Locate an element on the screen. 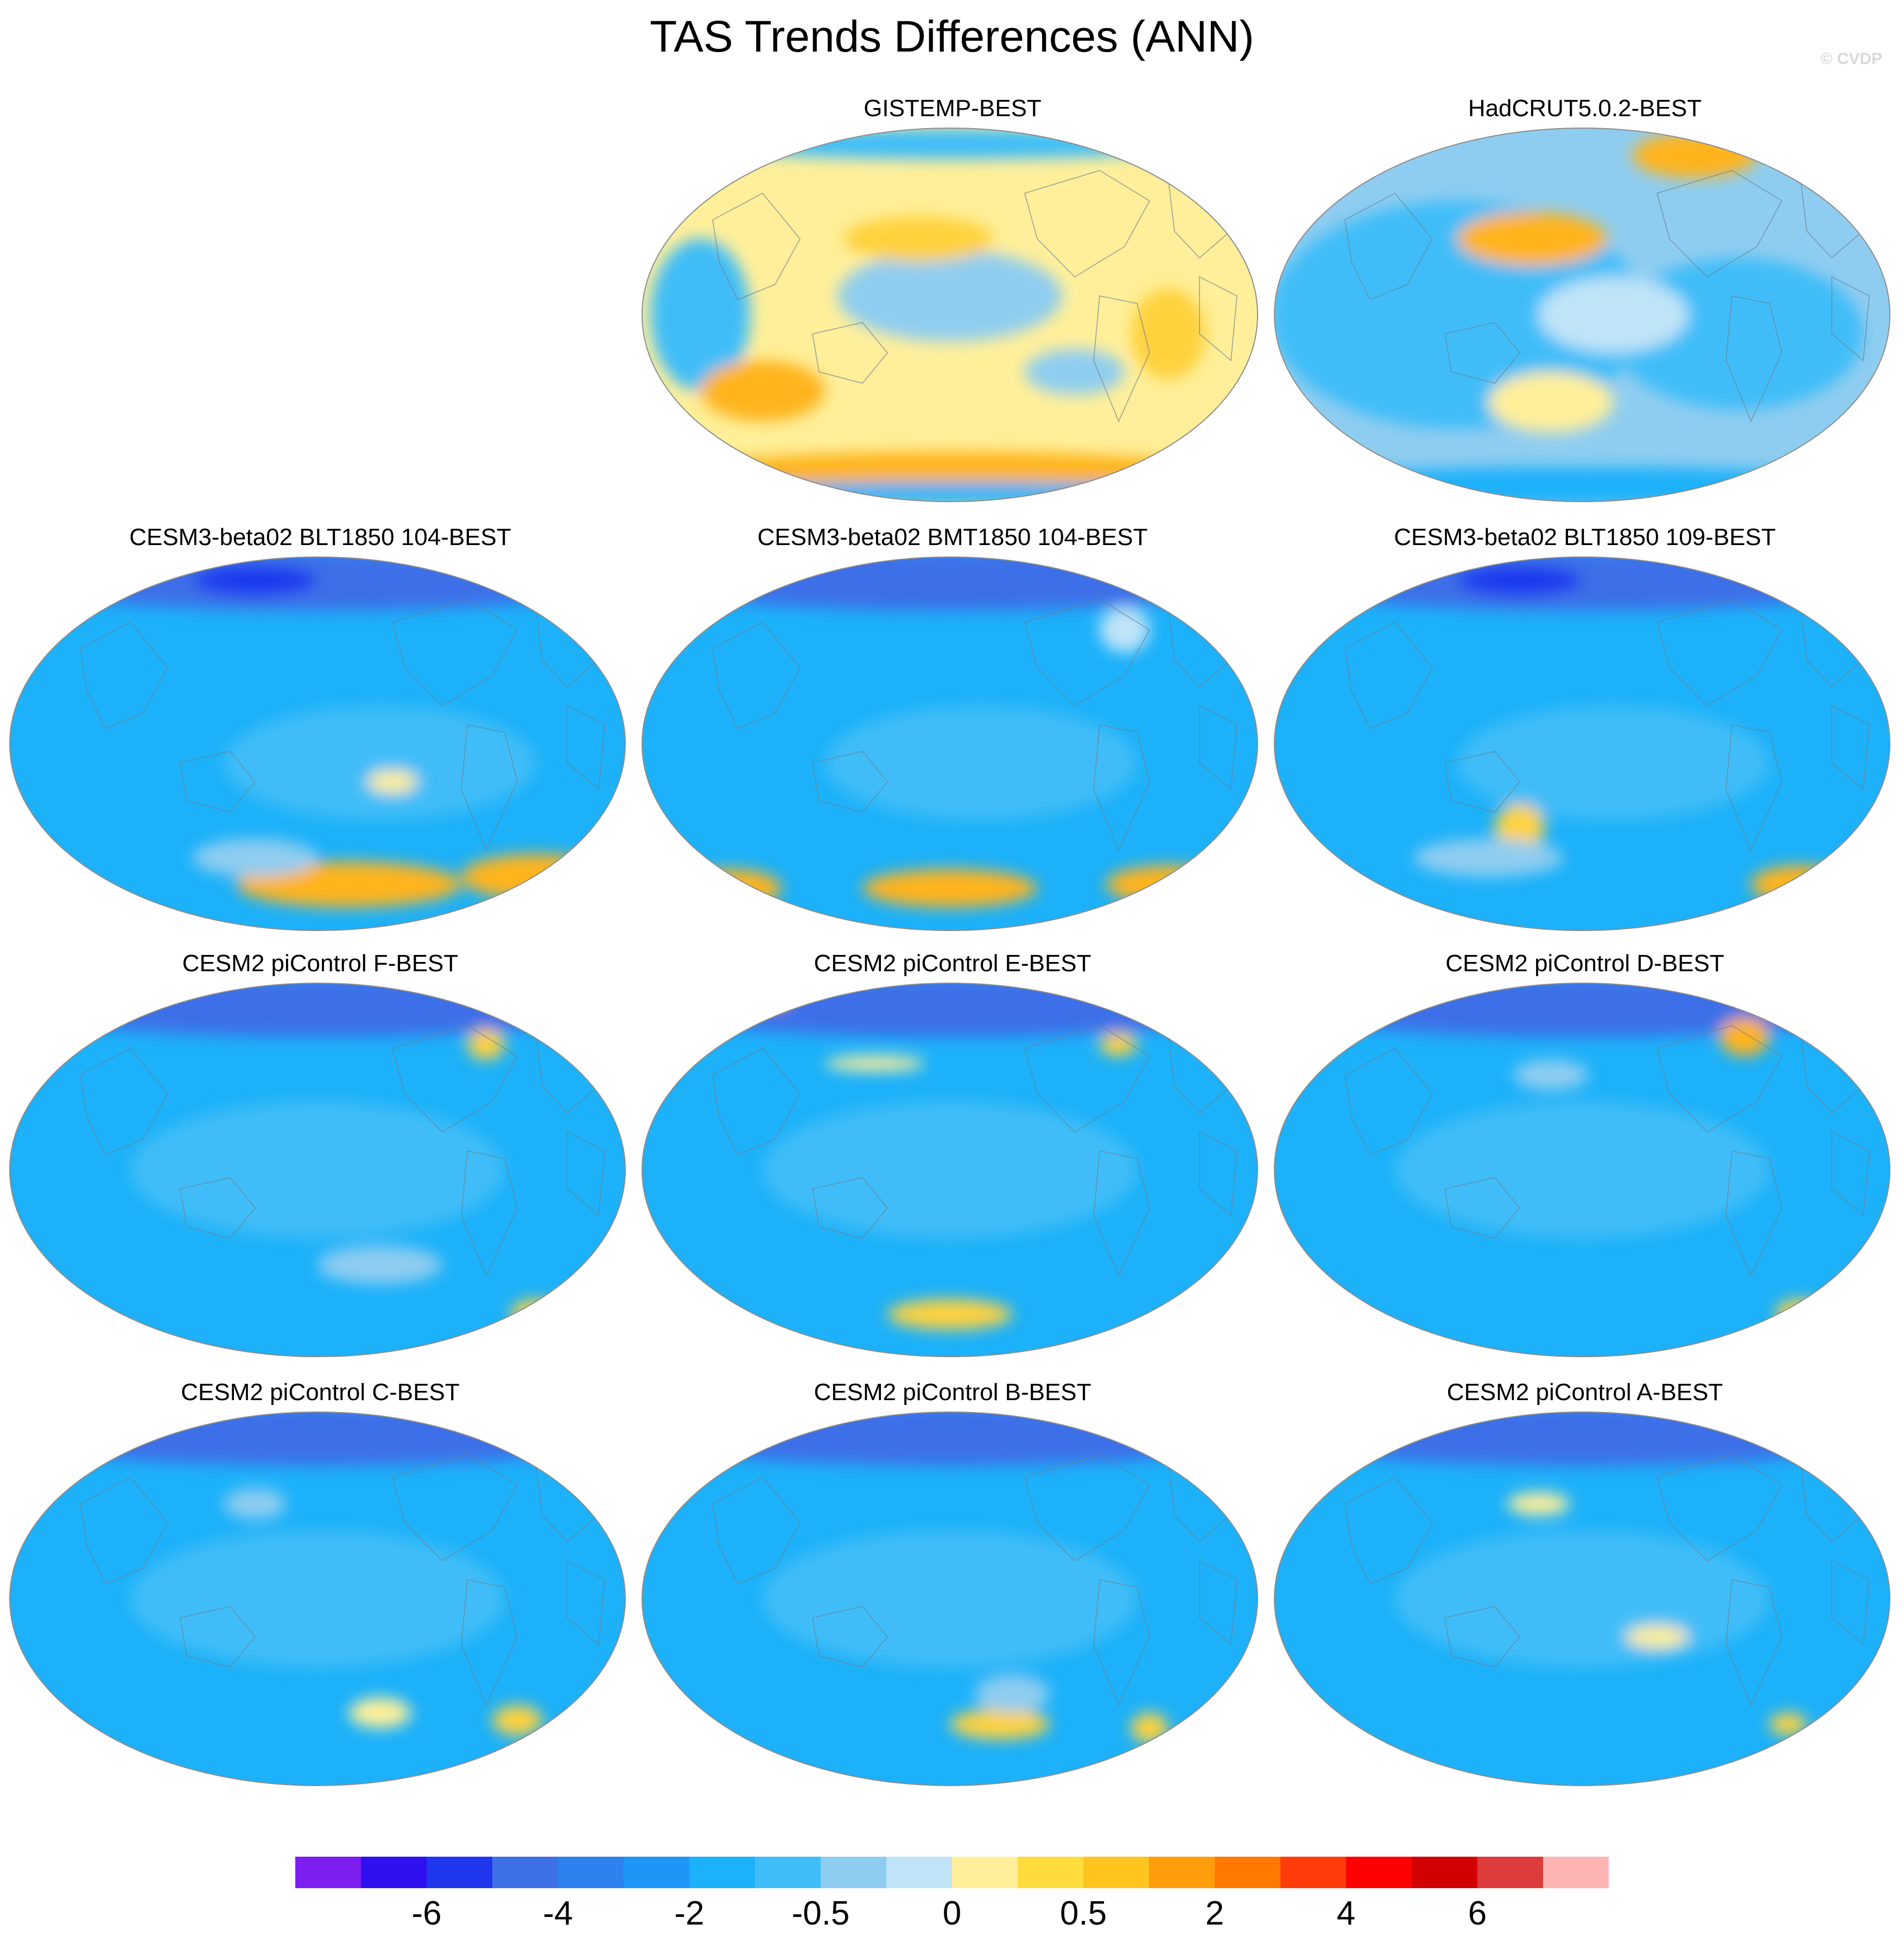 This screenshot has height=1943, width=1904. colorbar-tick-label: -2 is located at coordinates (689, 1914).